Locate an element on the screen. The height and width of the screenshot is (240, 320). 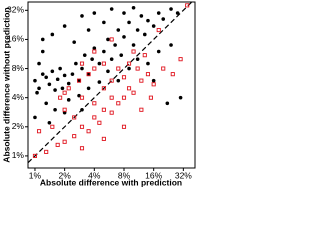
x-tick-label: 32% is located at coordinates (183, 175).